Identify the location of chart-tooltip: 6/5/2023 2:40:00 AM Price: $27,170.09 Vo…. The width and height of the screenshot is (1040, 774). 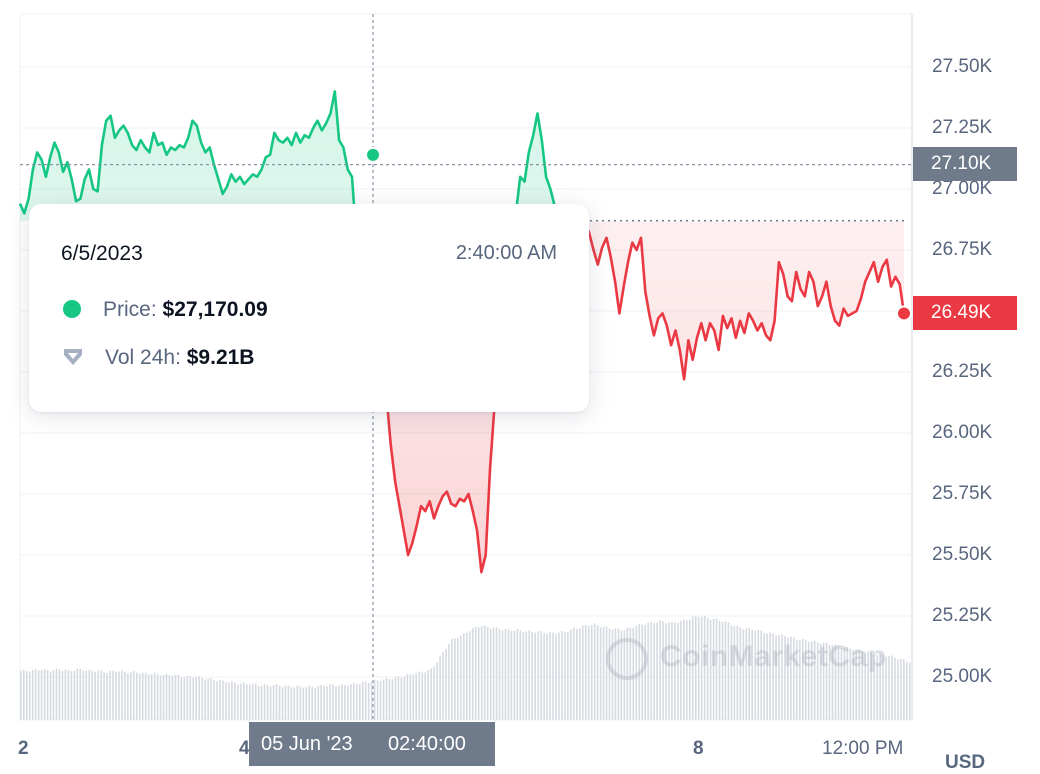
(309, 308).